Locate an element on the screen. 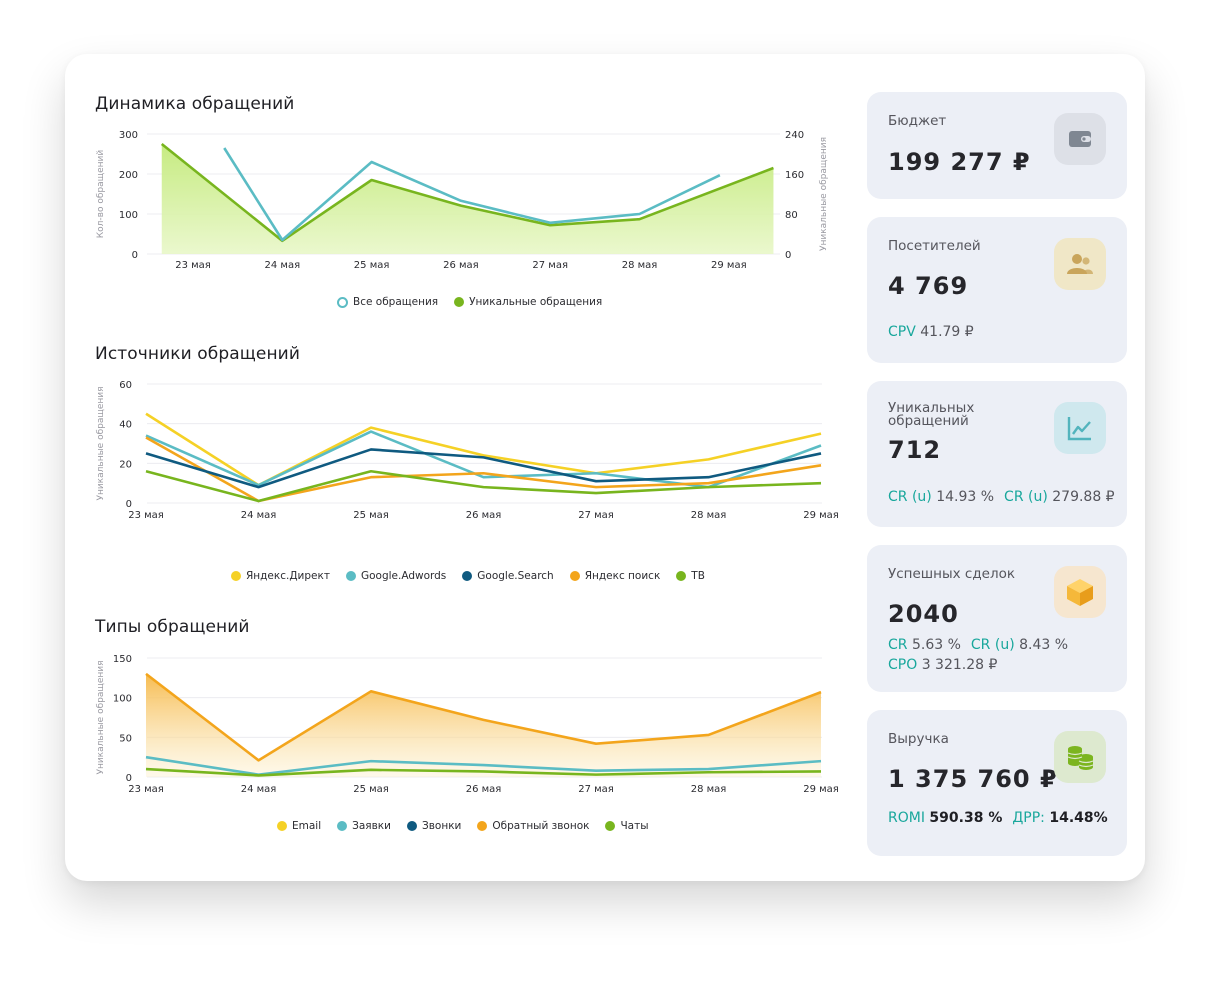  legend-item: Обратный звонок is located at coordinates (533, 826).